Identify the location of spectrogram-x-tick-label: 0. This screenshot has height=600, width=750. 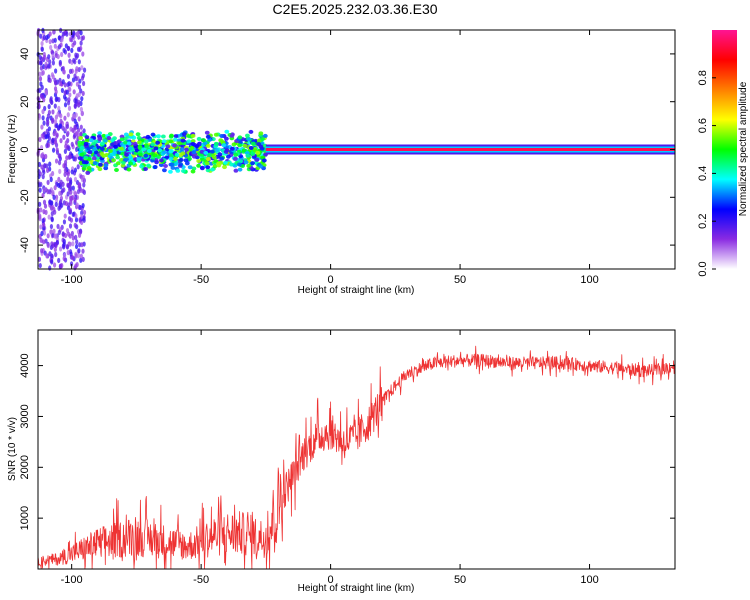
(331, 280).